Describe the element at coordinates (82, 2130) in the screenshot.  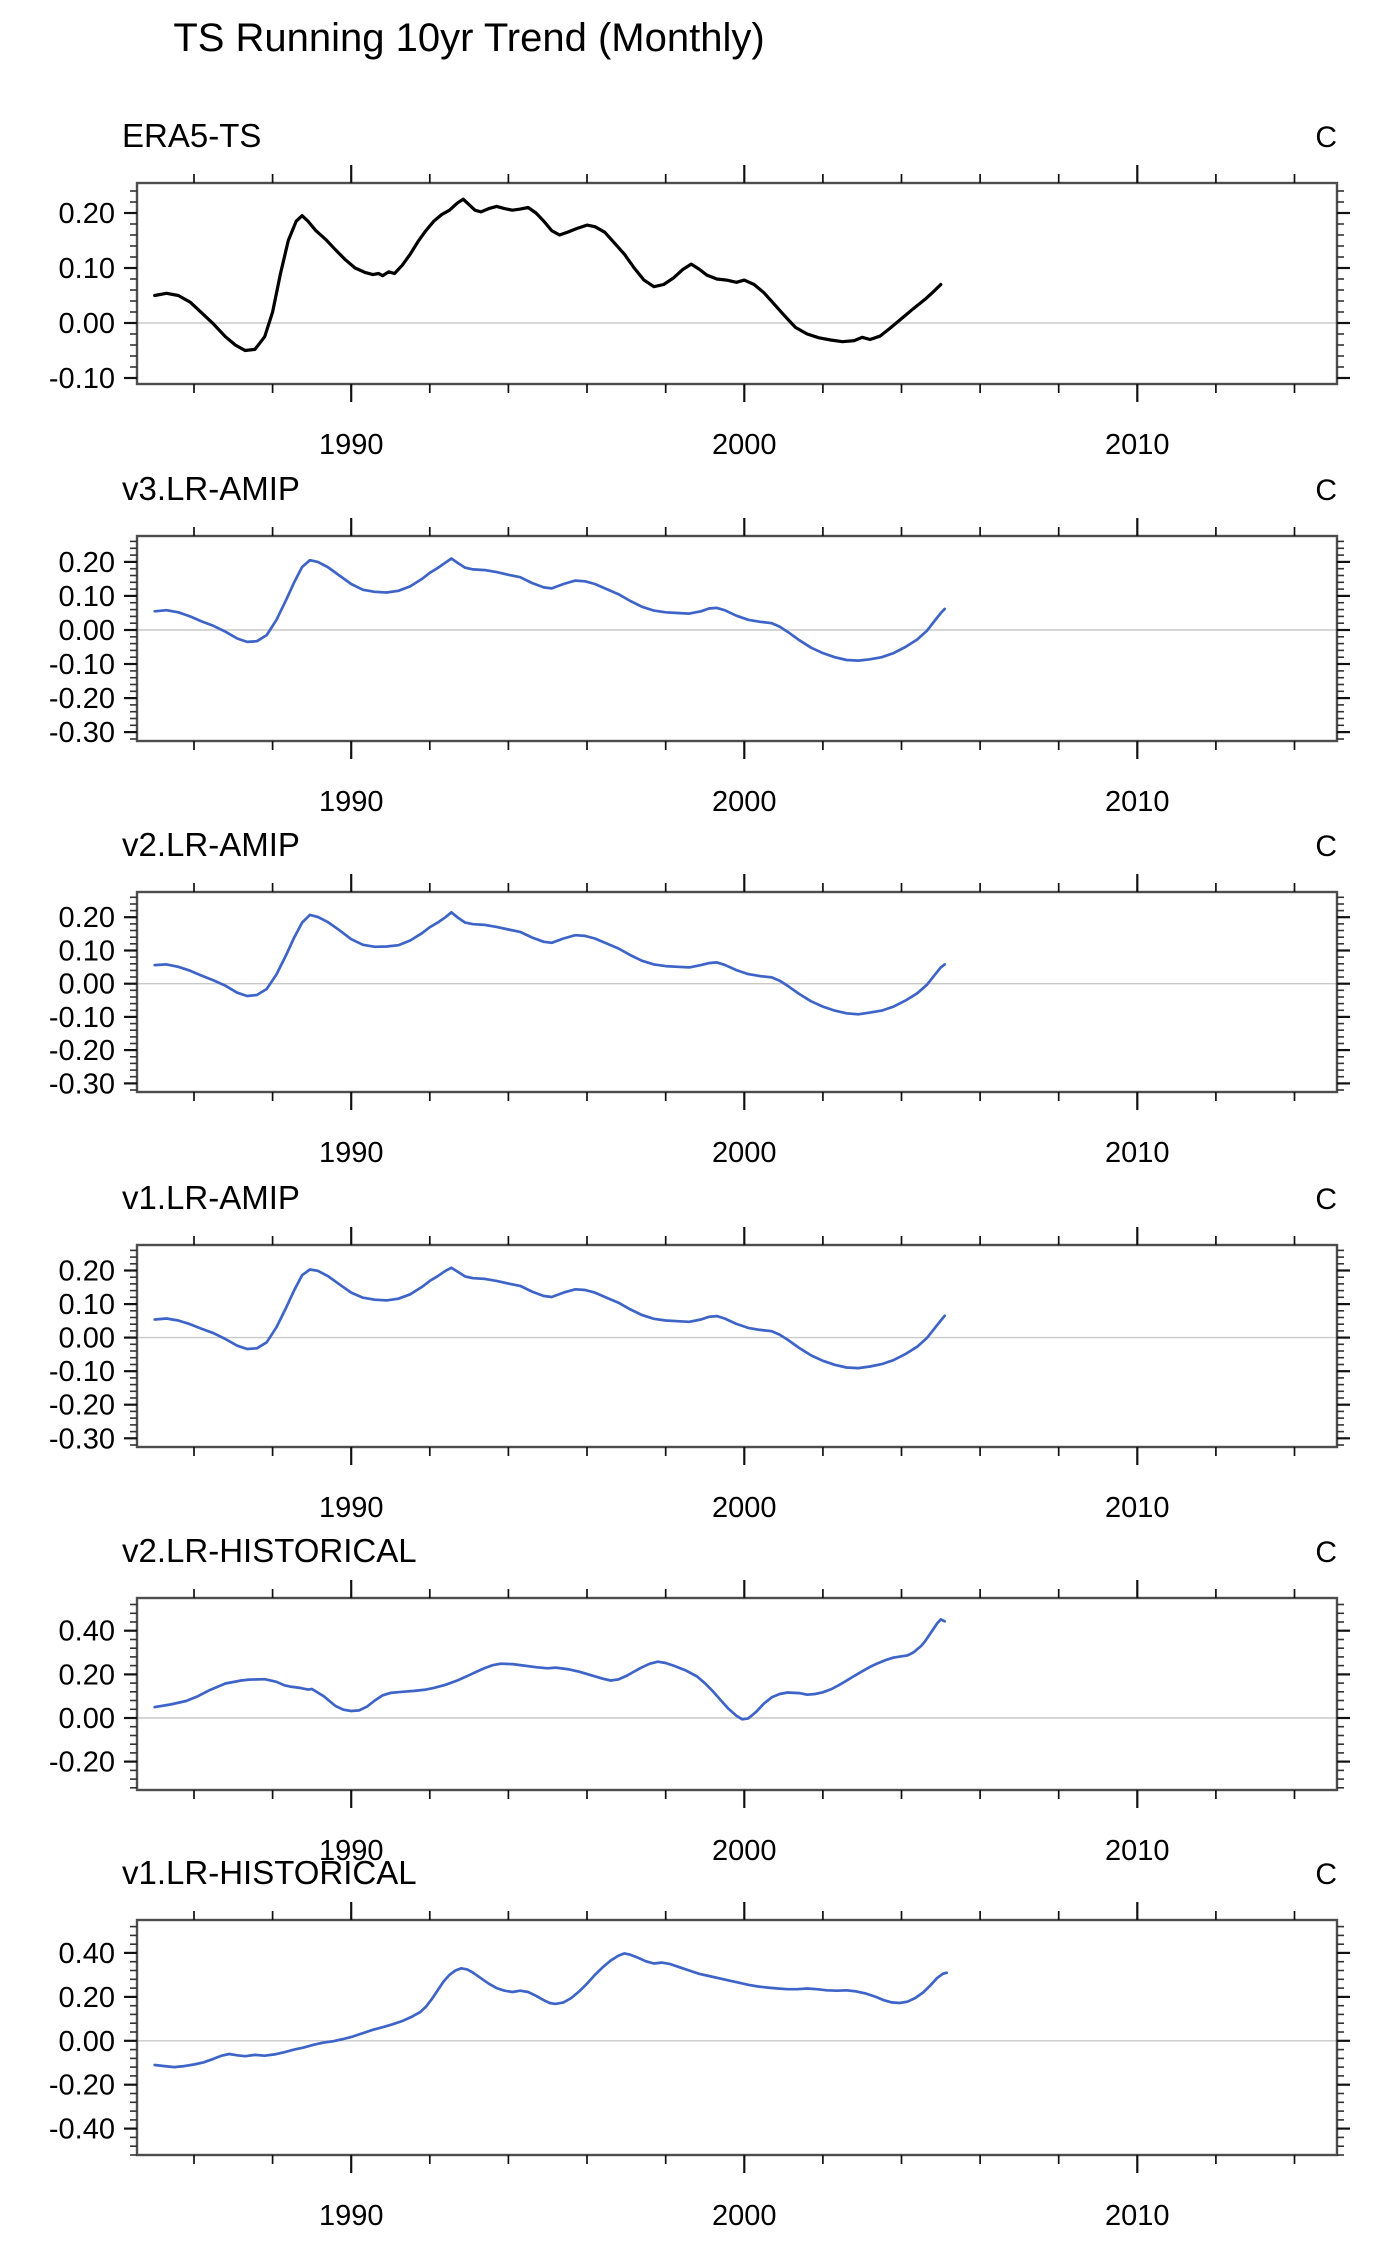
I see `y-tick-label: -0.40` at that location.